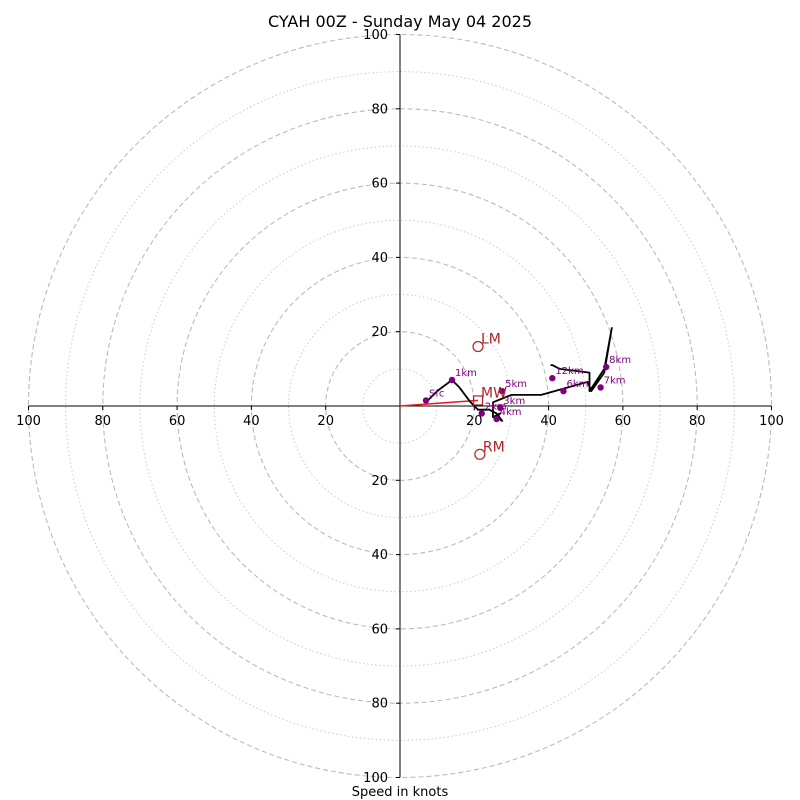  I want to click on height-marker-label: Sfc, so click(436, 393).